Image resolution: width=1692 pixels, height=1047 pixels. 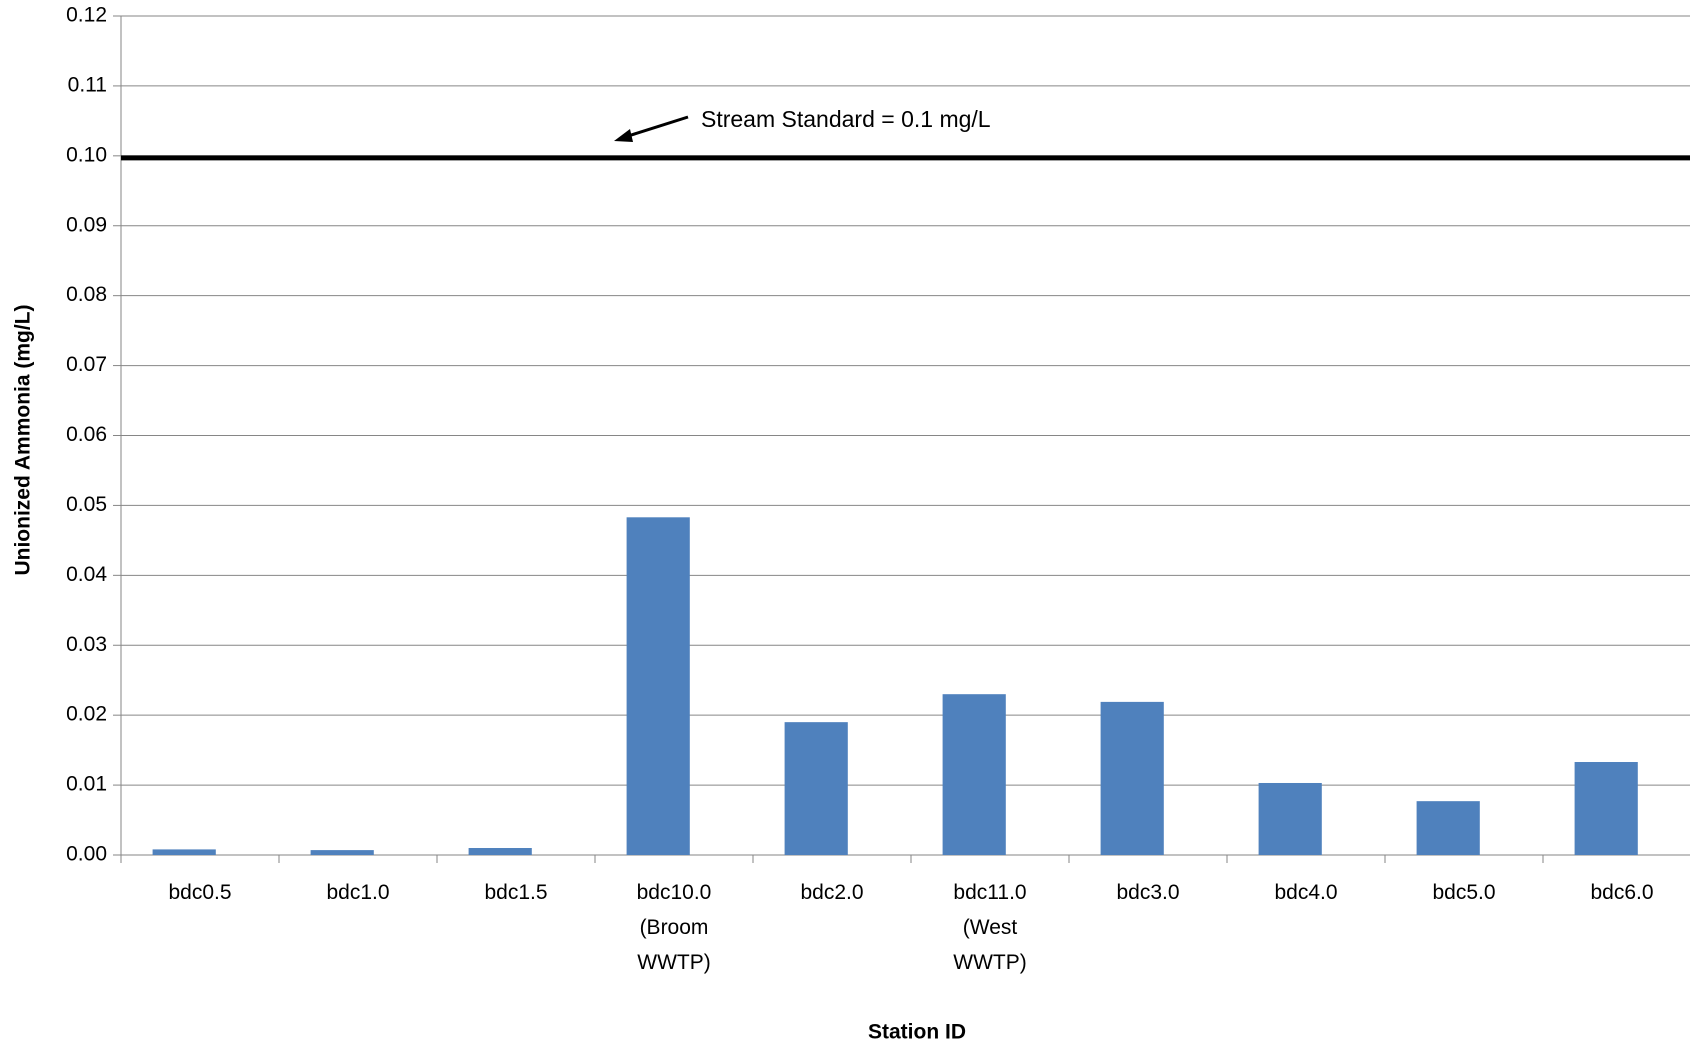 I want to click on y-tick-label: 0.04, so click(x=86, y=574).